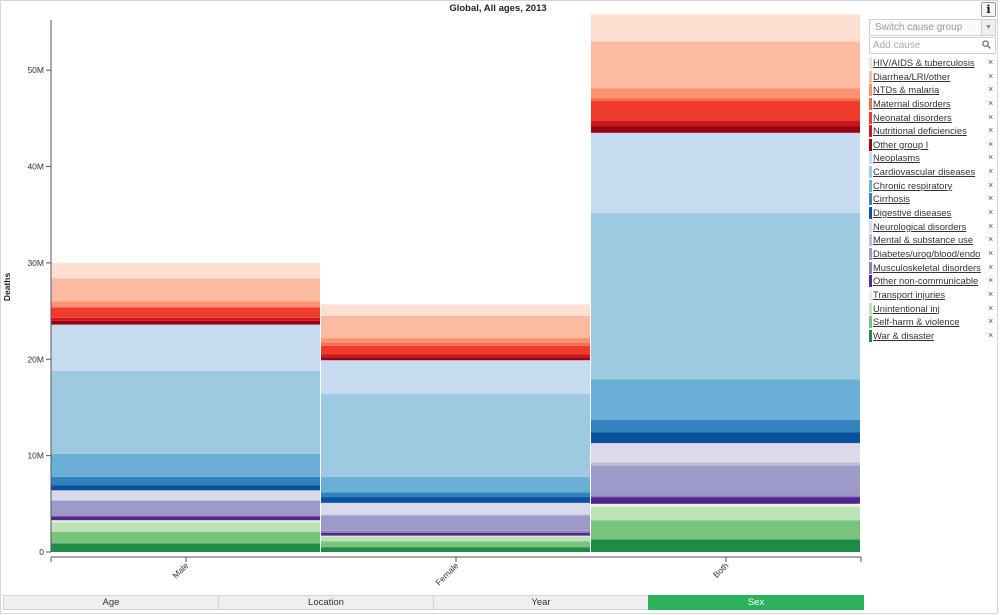  What do you see at coordinates (540, 602) in the screenshot?
I see `tab-year: Year` at bounding box center [540, 602].